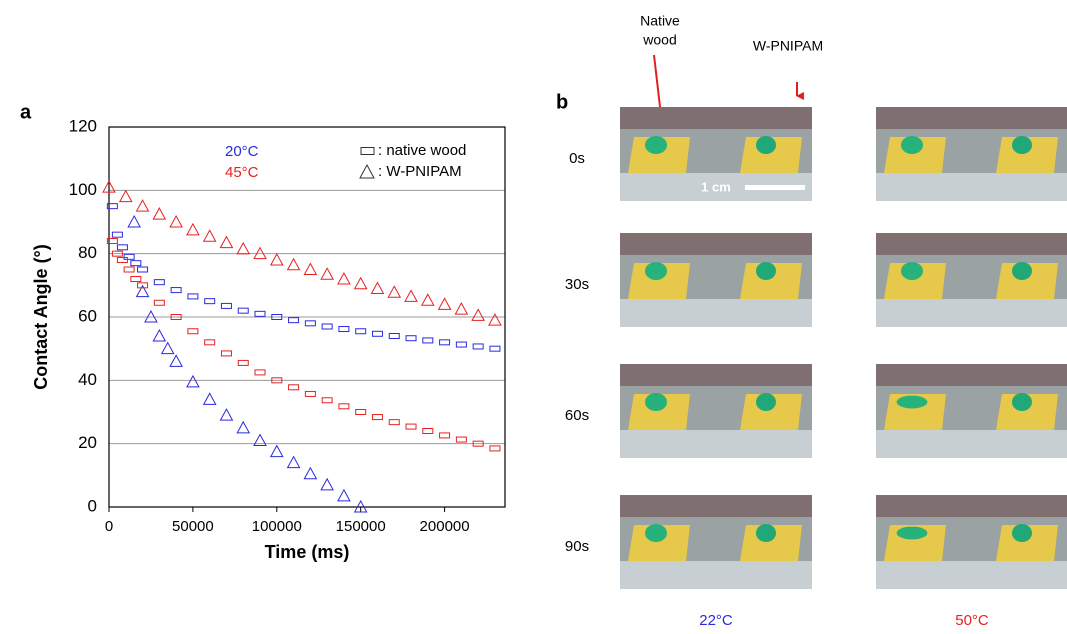 The height and width of the screenshot is (634, 1067). What do you see at coordinates (972, 620) in the screenshot?
I see `condition-label: 50°C` at bounding box center [972, 620].